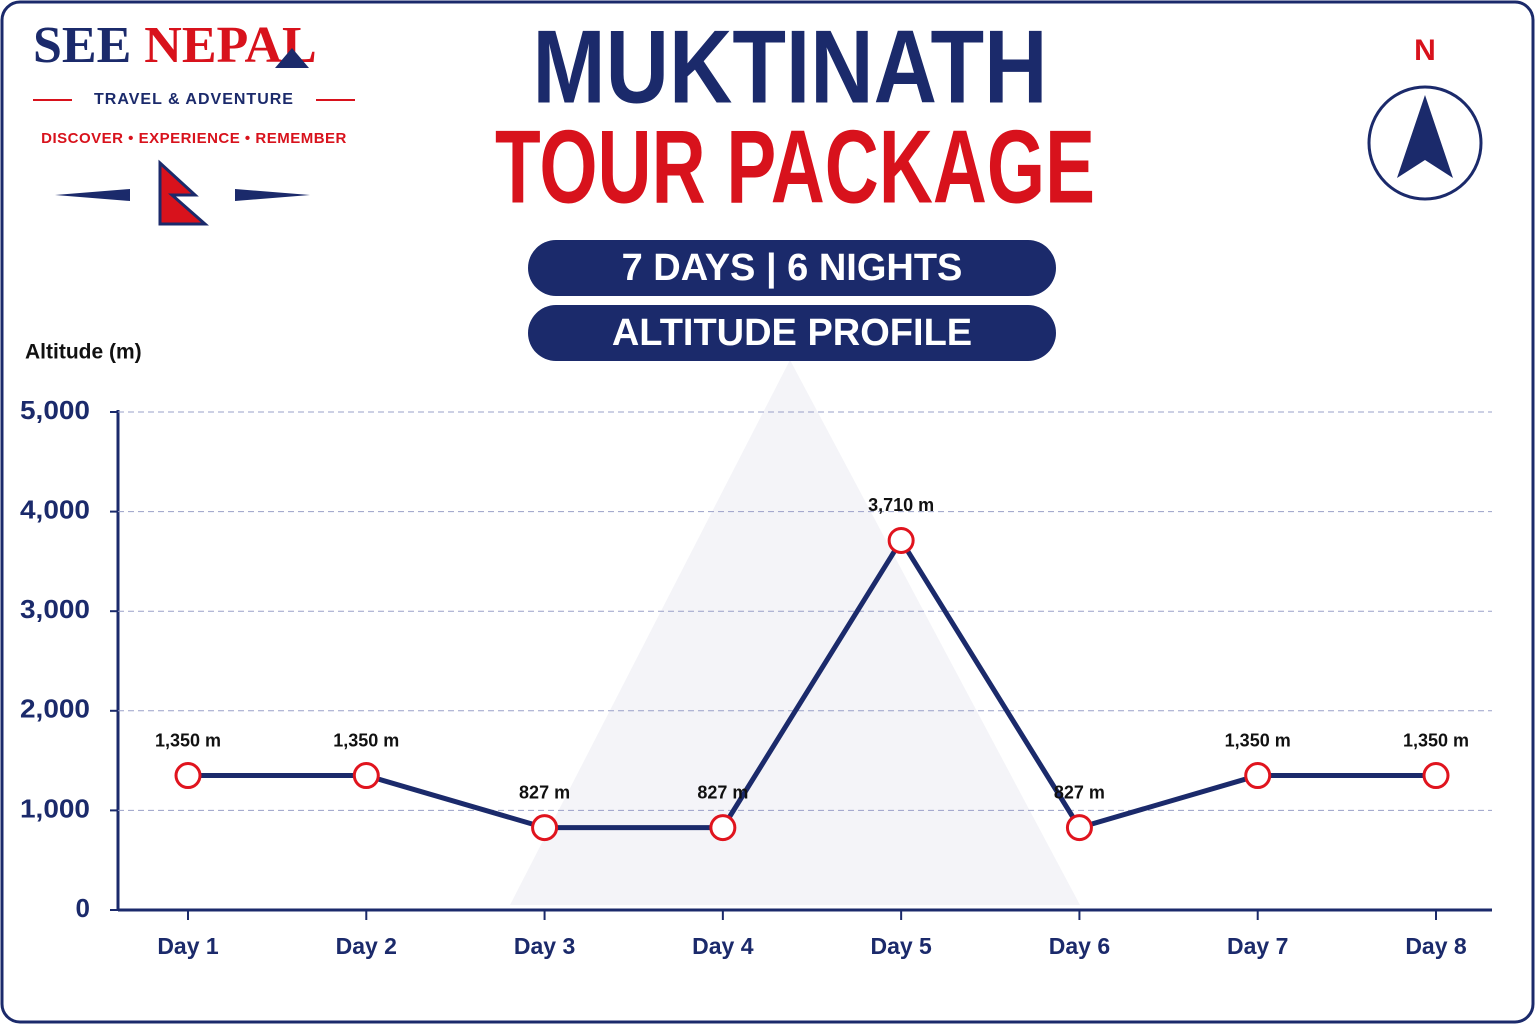  Describe the element at coordinates (55, 509) in the screenshot. I see `y-tick-label: 4,000` at that location.